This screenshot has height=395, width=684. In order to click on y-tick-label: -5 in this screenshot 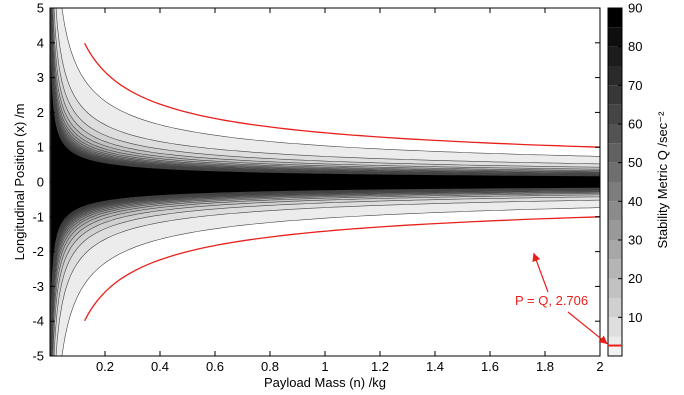, I will do `click(38, 356)`.